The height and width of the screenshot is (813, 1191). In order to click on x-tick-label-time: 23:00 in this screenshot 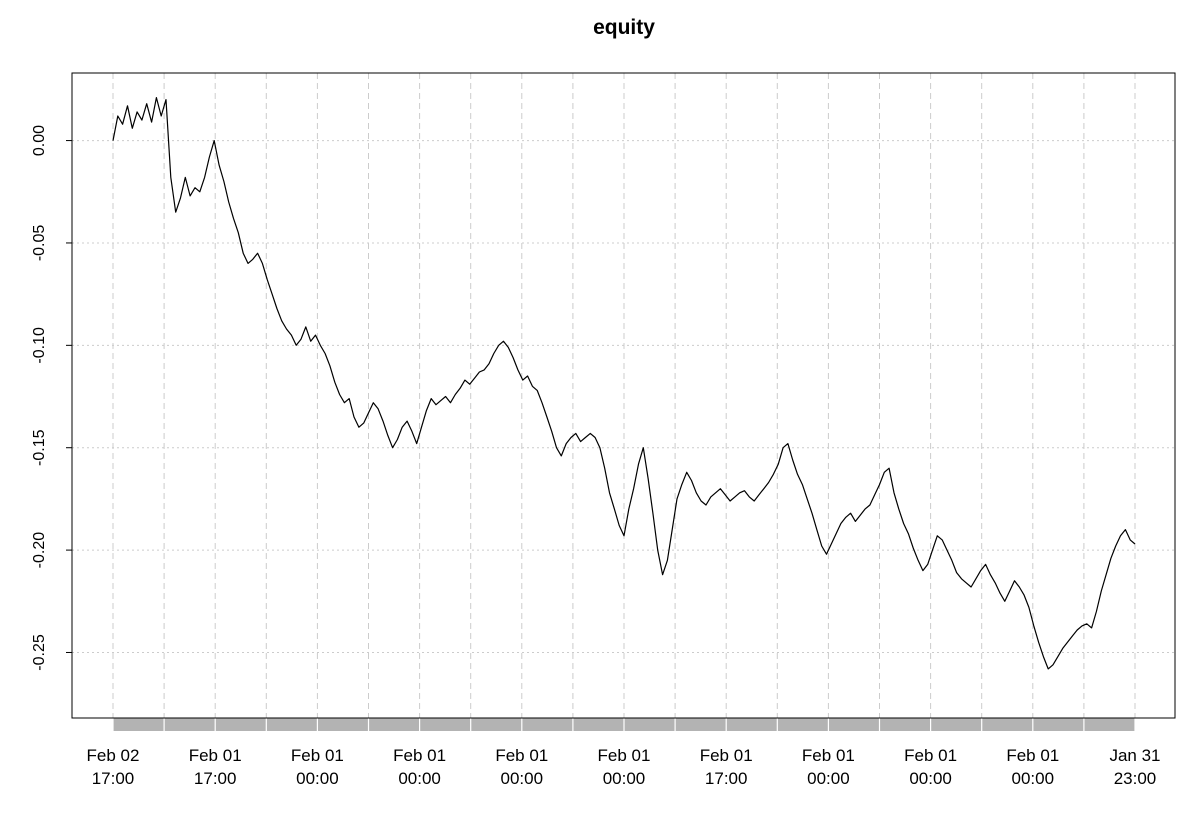, I will do `click(1135, 778)`.